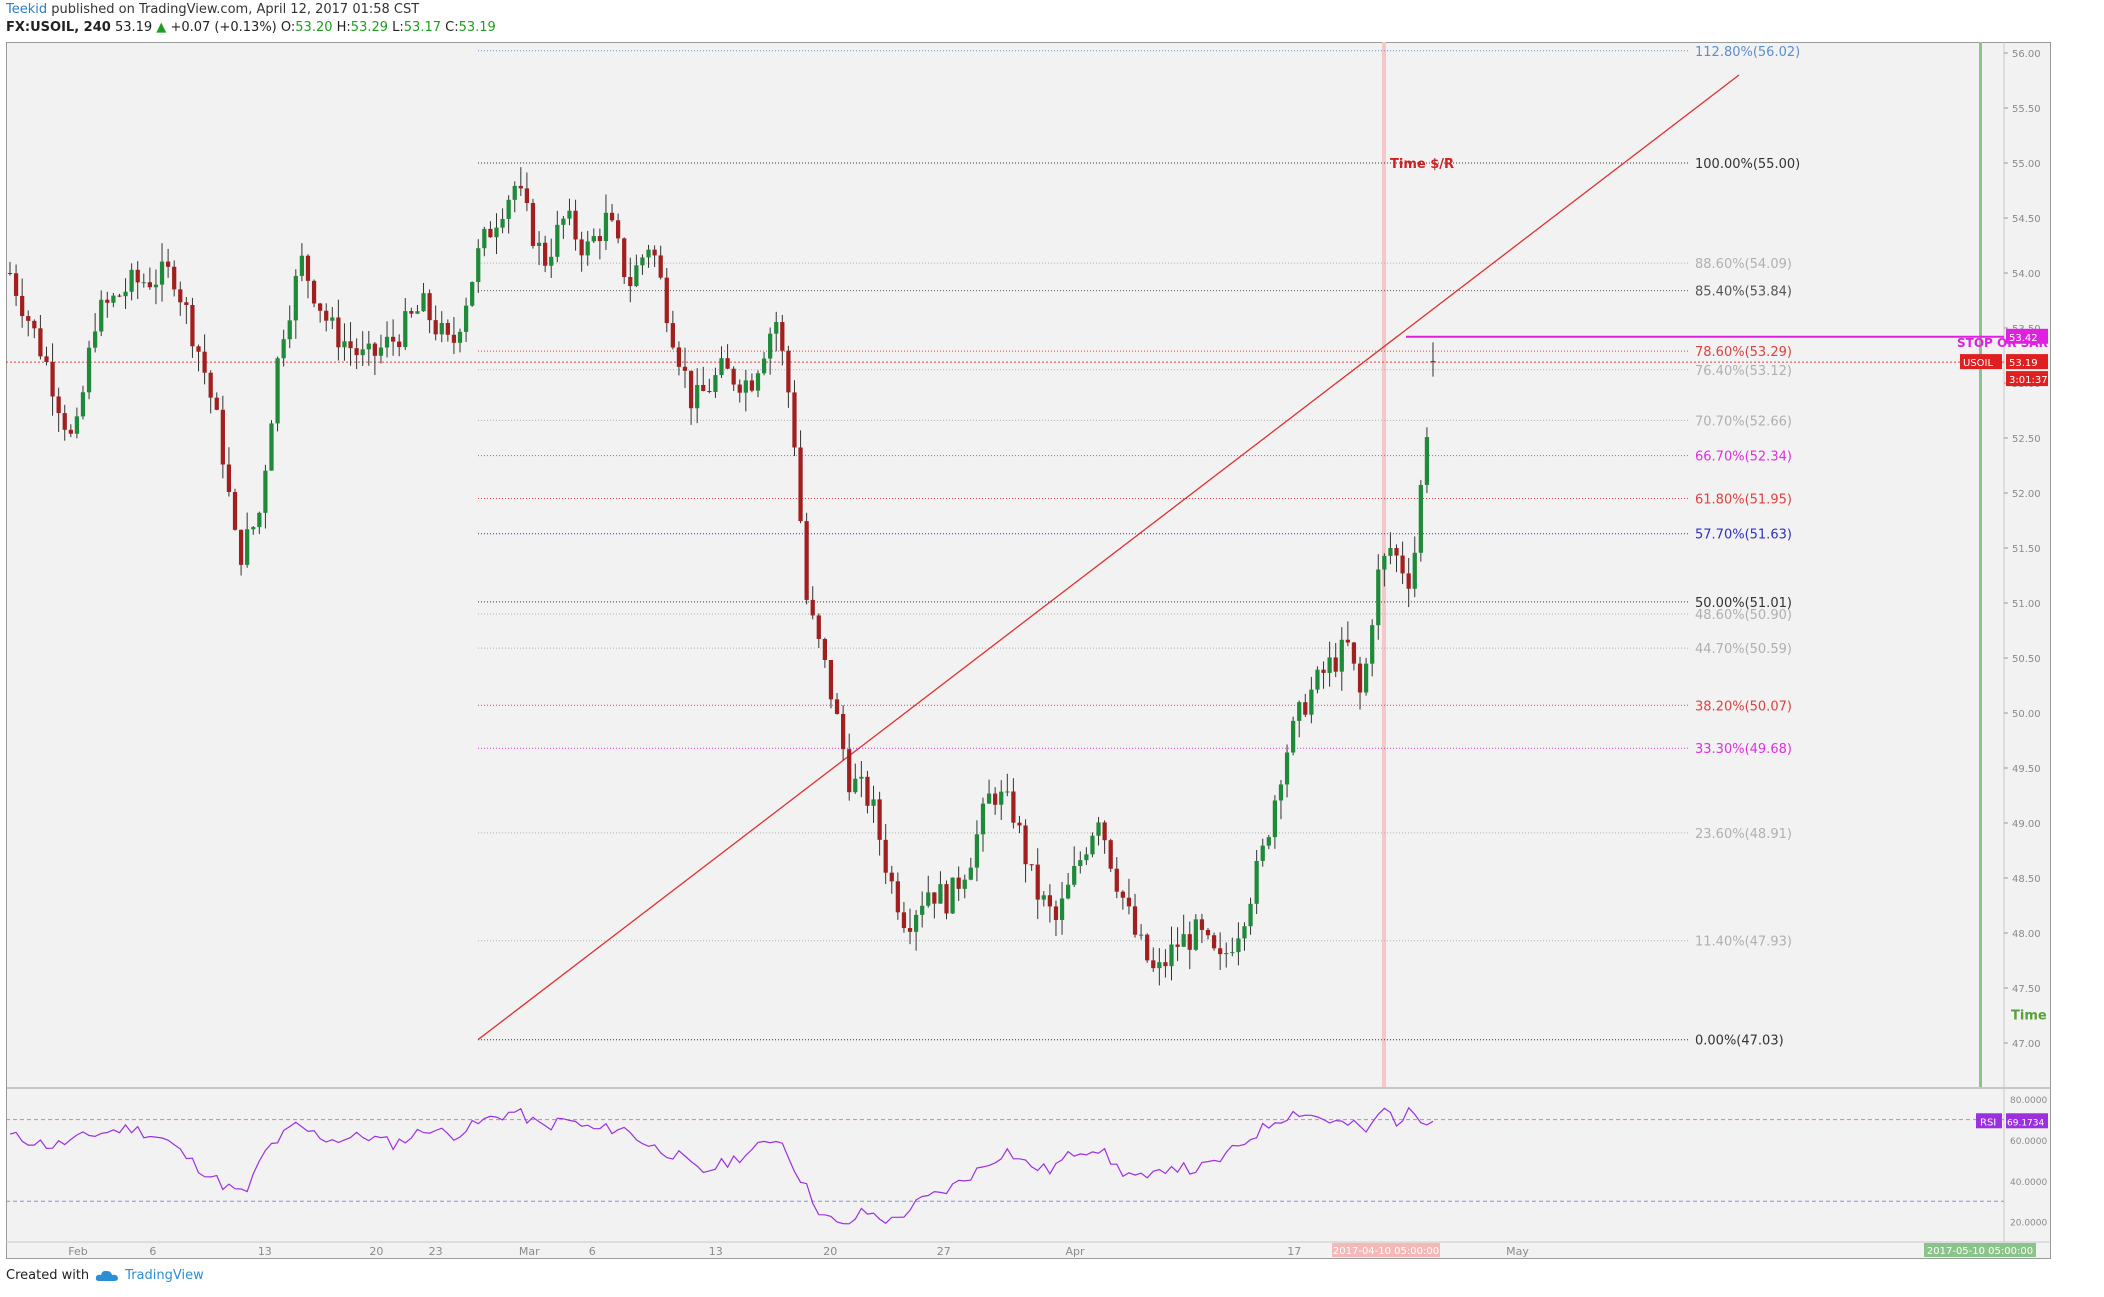  Describe the element at coordinates (58, 27) in the screenshot. I see `symbol-label: FX:USOIL, 240` at that location.